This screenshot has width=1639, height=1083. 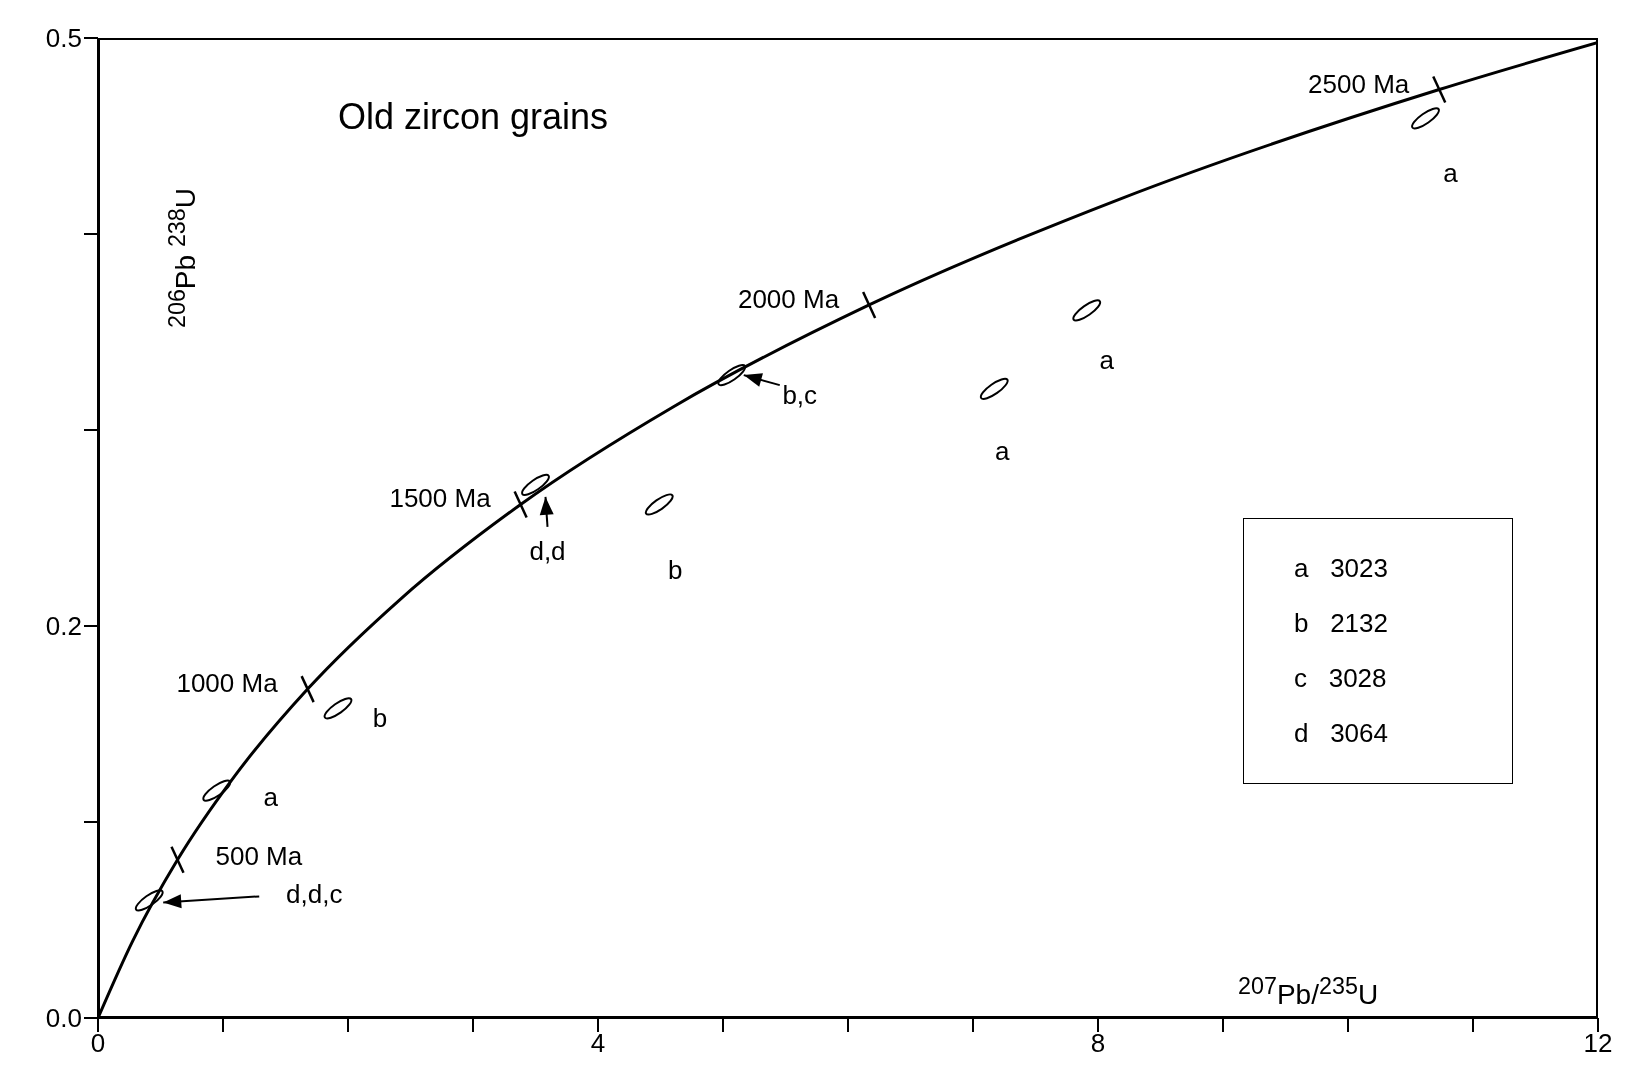 What do you see at coordinates (788, 298) in the screenshot?
I see `annotation: 2000 Ma` at bounding box center [788, 298].